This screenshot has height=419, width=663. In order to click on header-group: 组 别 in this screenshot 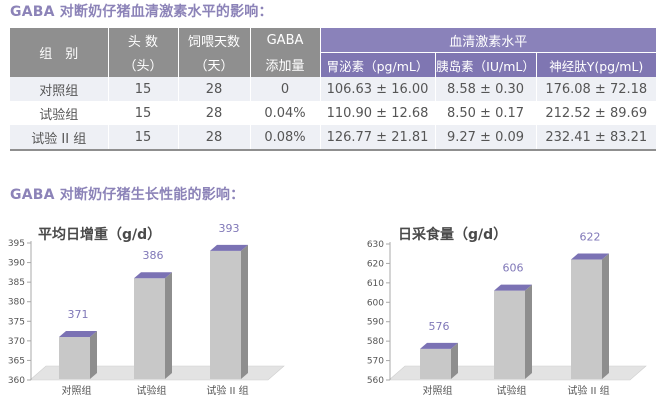, I will do `click(59, 52)`.